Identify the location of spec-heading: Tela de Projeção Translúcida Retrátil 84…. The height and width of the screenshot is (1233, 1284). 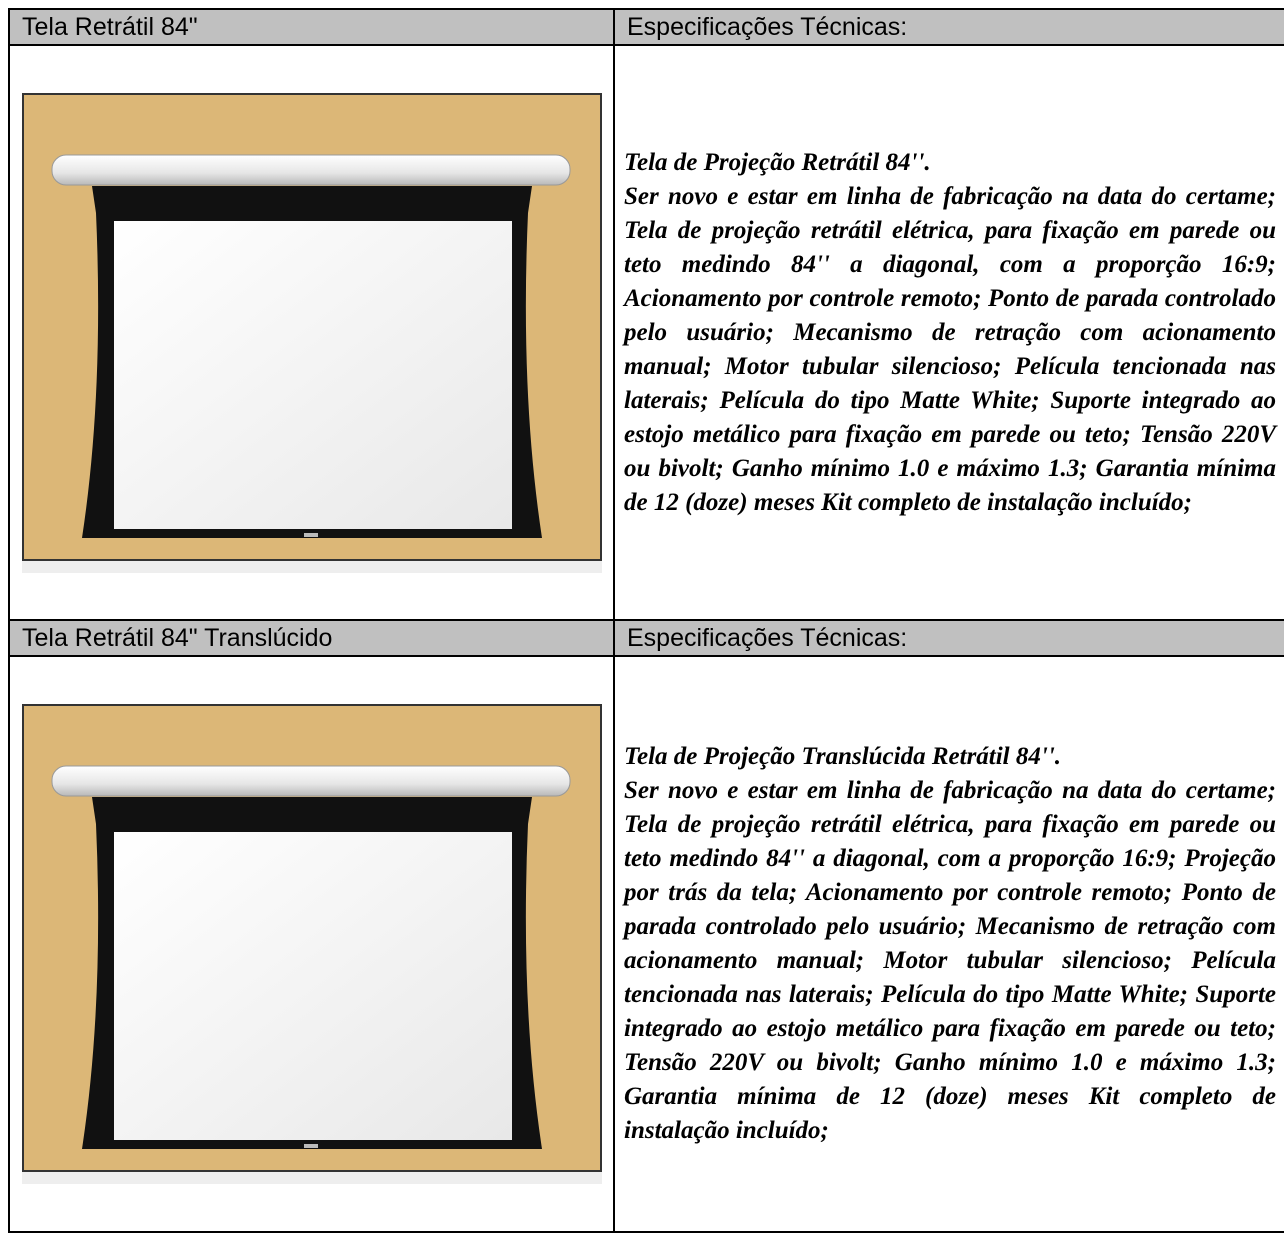
(843, 756).